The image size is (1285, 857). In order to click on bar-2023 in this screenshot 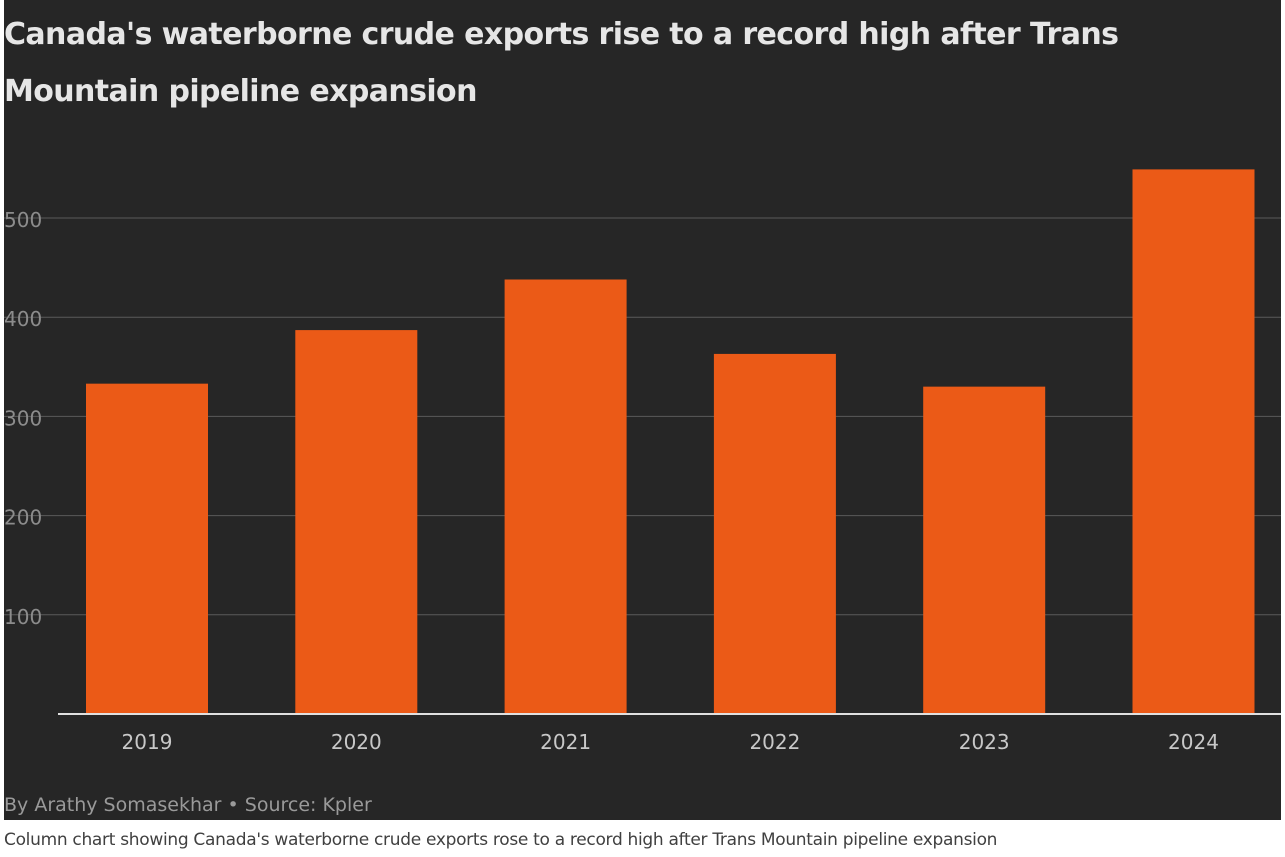, I will do `click(984, 550)`.